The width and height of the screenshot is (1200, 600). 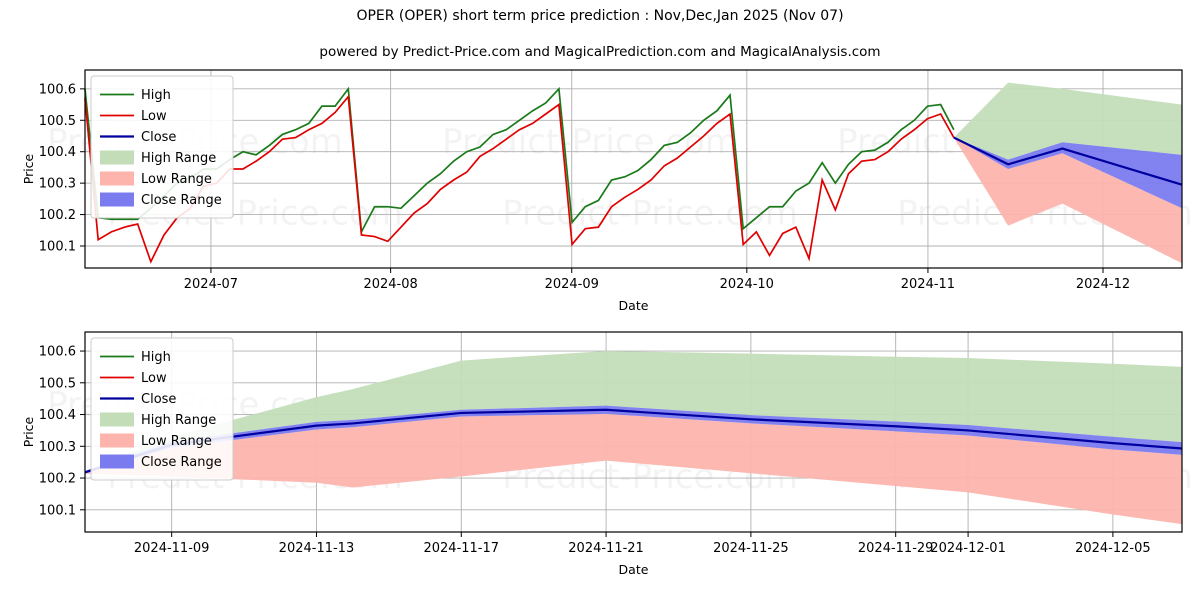 I want to click on xtick-label-1: 2024-08, so click(x=390, y=284).